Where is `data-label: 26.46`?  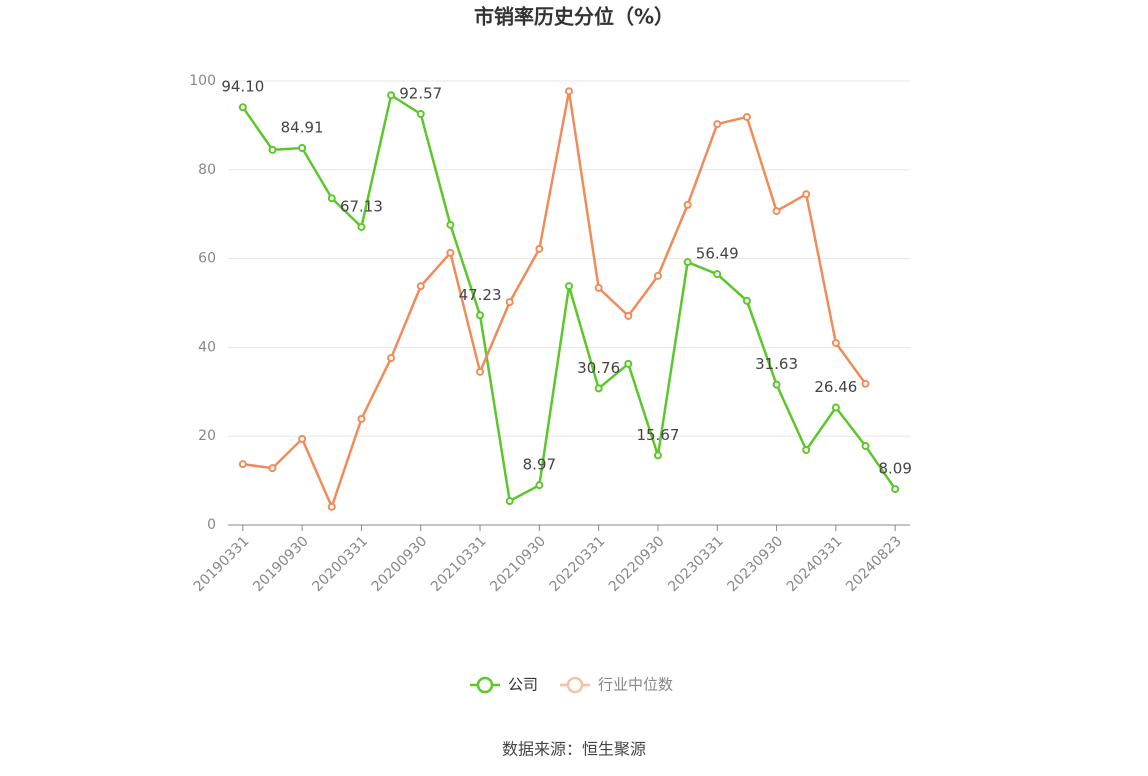 data-label: 26.46 is located at coordinates (835, 387).